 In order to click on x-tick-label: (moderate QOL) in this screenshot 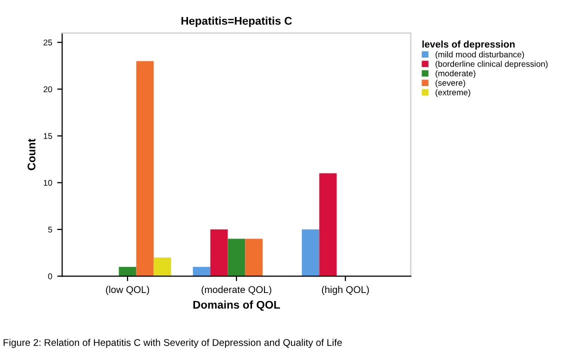, I will do `click(237, 290)`.